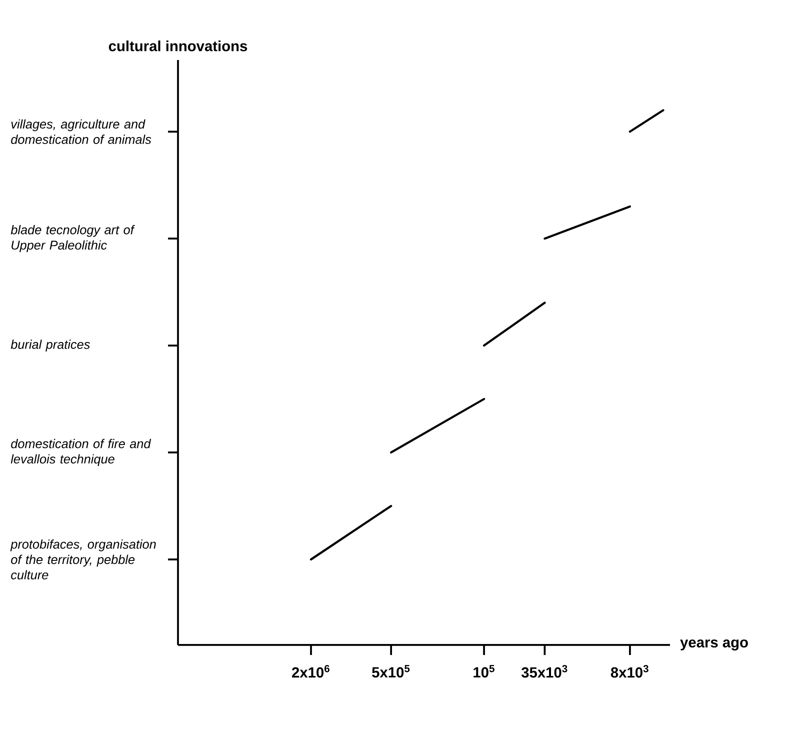 Image resolution: width=793 pixels, height=730 pixels. What do you see at coordinates (311, 671) in the screenshot?
I see `x-tick-label: 2x10$^{6}$` at bounding box center [311, 671].